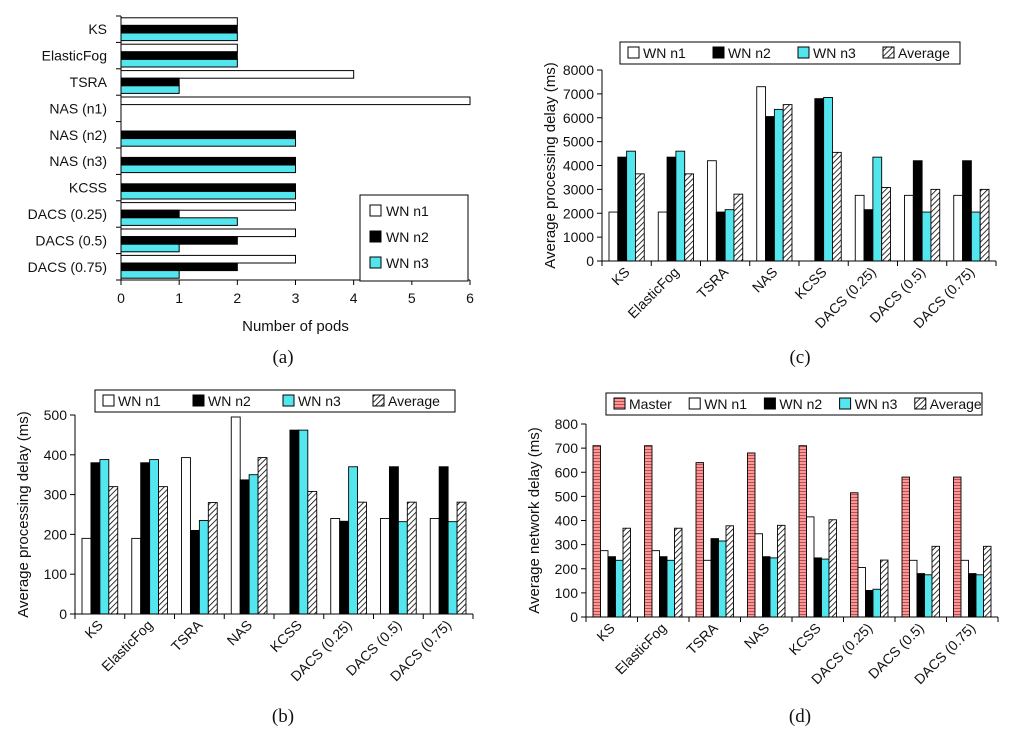 This screenshot has width=1024, height=741. I want to click on bar-wn-n2-nas-n3, so click(208, 161).